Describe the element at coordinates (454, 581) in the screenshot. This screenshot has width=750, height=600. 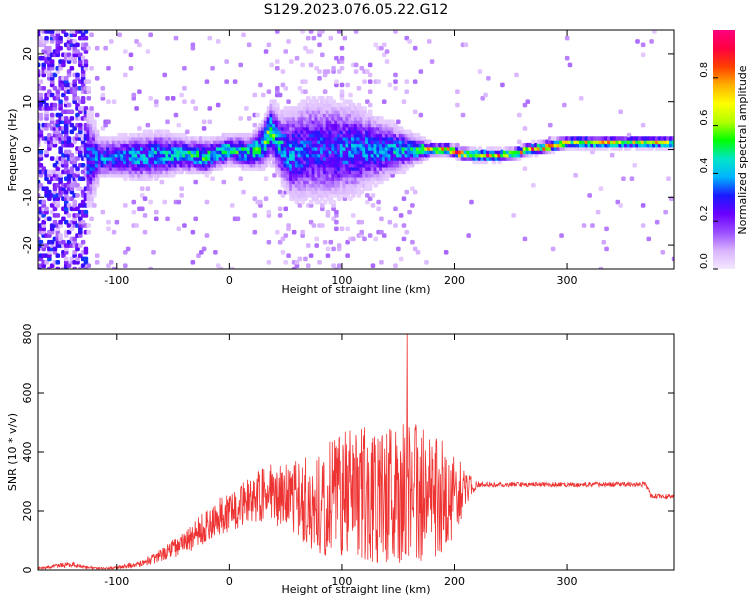
I see `snr-xtick-label: 200` at that location.